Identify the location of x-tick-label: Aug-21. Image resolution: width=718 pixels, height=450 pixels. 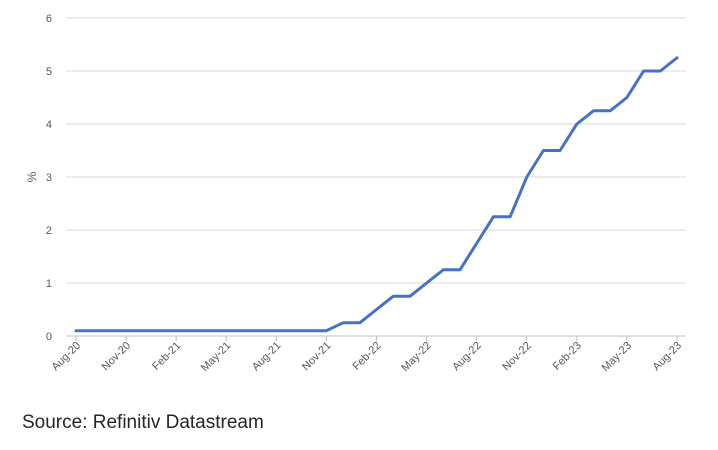
(267, 357).